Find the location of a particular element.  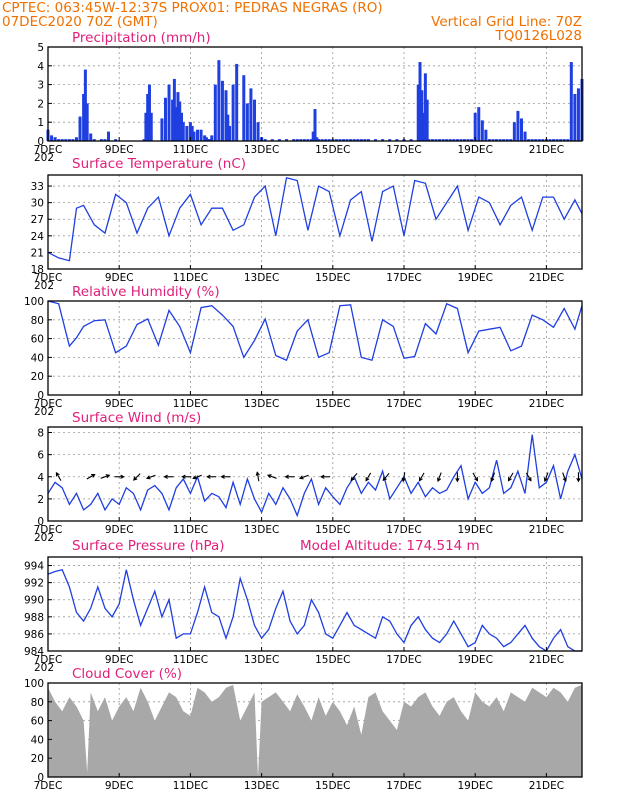

x-tick-label: 13DEC is located at coordinates (261, 150).